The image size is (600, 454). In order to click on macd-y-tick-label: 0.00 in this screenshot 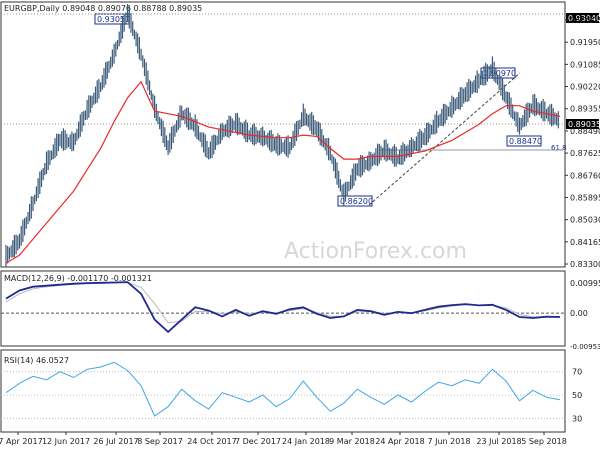, I will do `click(579, 313)`.